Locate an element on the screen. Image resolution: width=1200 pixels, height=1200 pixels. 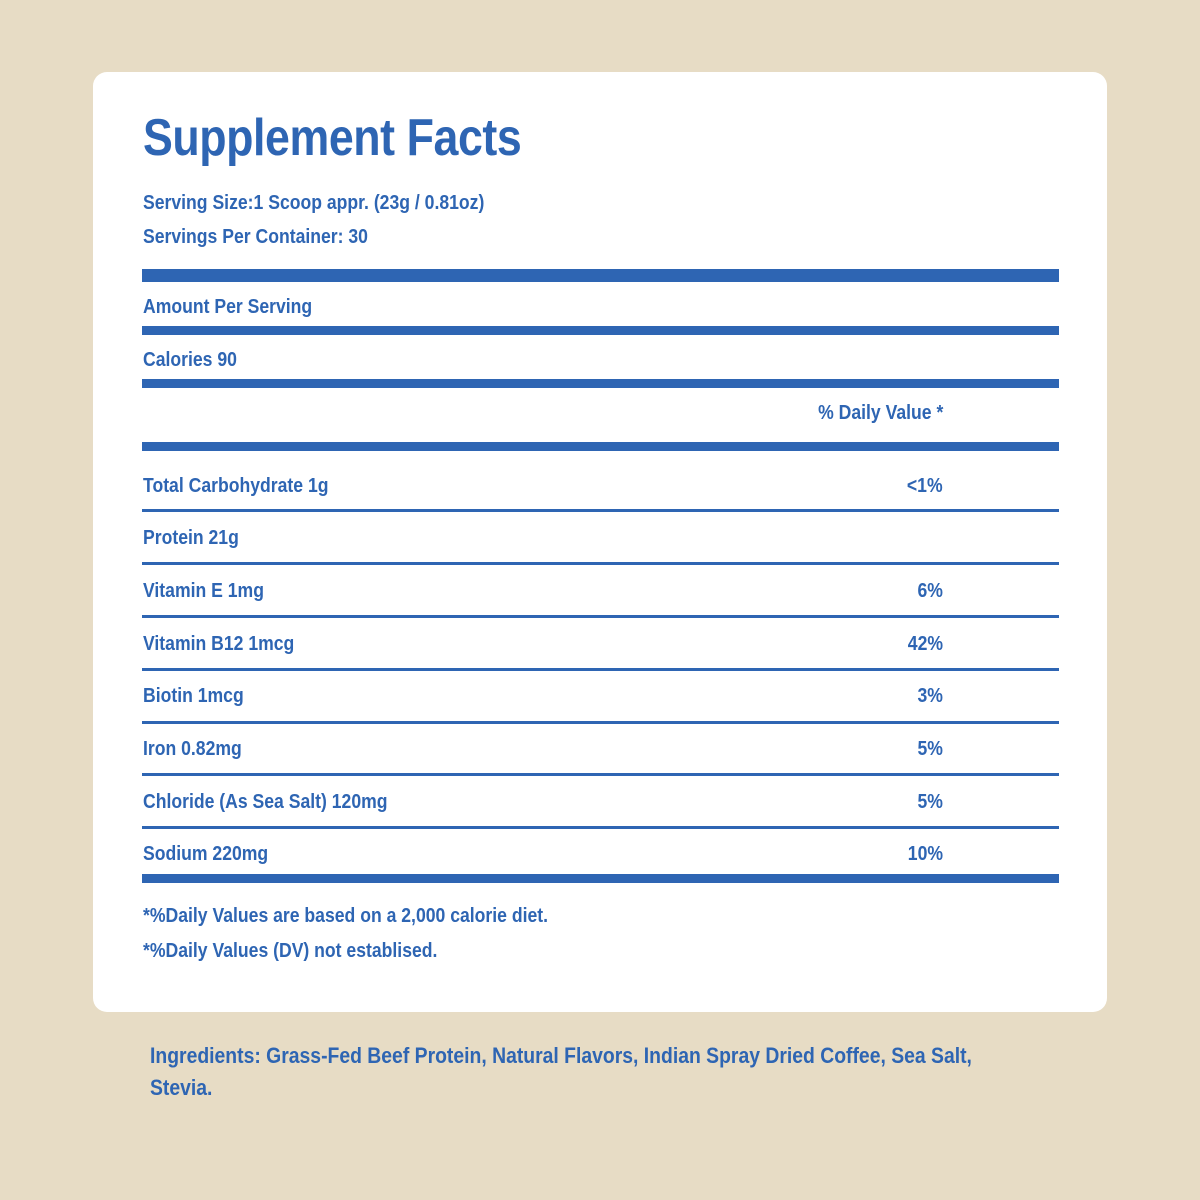
nutrient-daily-value: 10% is located at coordinates (925, 854).